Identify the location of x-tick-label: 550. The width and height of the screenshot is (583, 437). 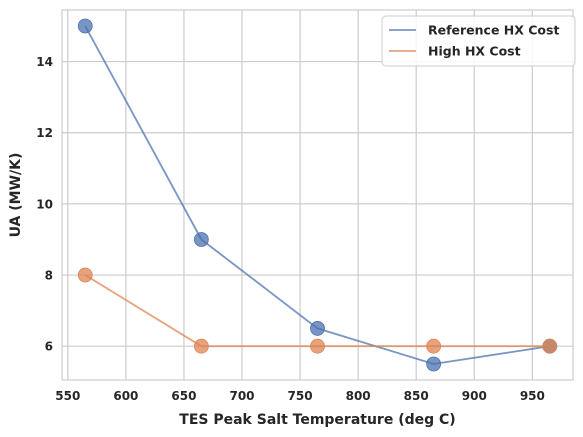
(67, 396).